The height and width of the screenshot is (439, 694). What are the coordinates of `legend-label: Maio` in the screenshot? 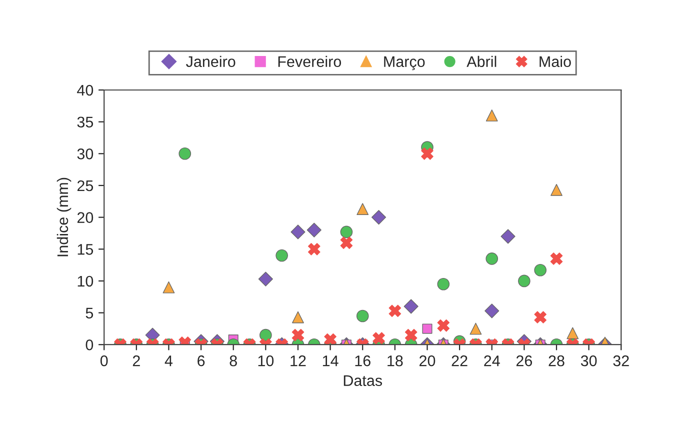 It's located at (555, 62).